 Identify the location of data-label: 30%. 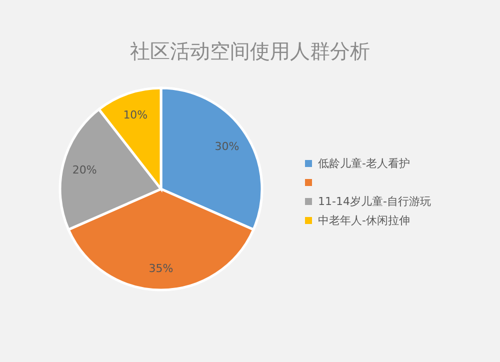
(227, 146).